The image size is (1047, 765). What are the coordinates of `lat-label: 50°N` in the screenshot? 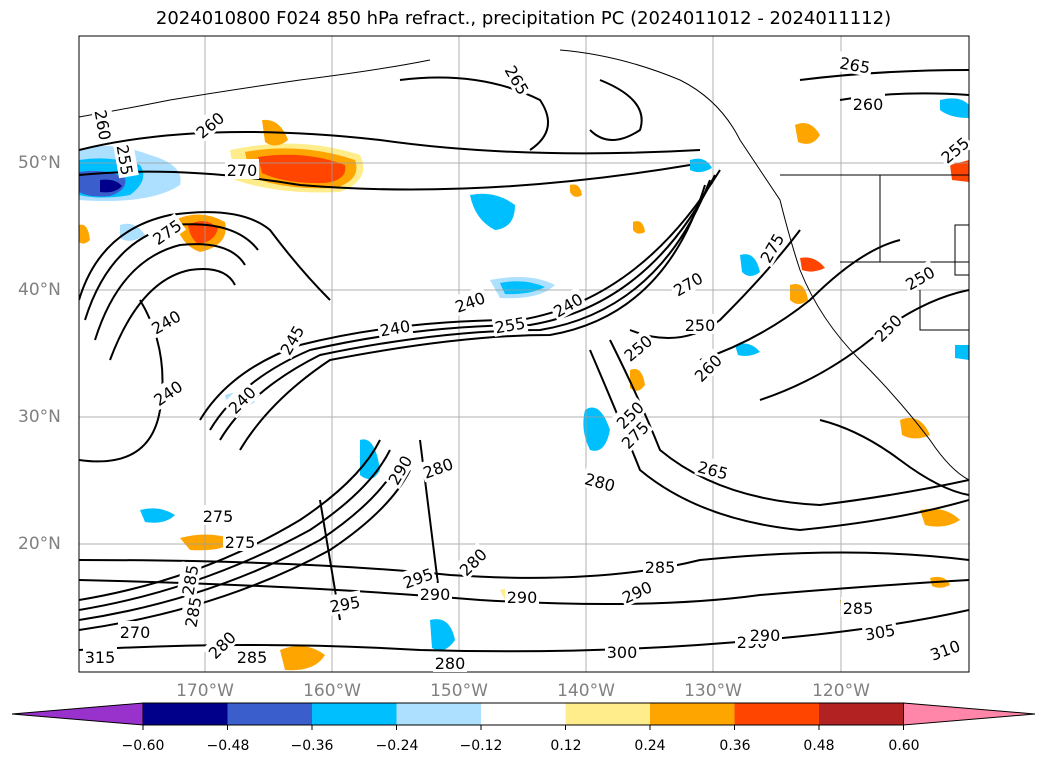 It's located at (39, 163).